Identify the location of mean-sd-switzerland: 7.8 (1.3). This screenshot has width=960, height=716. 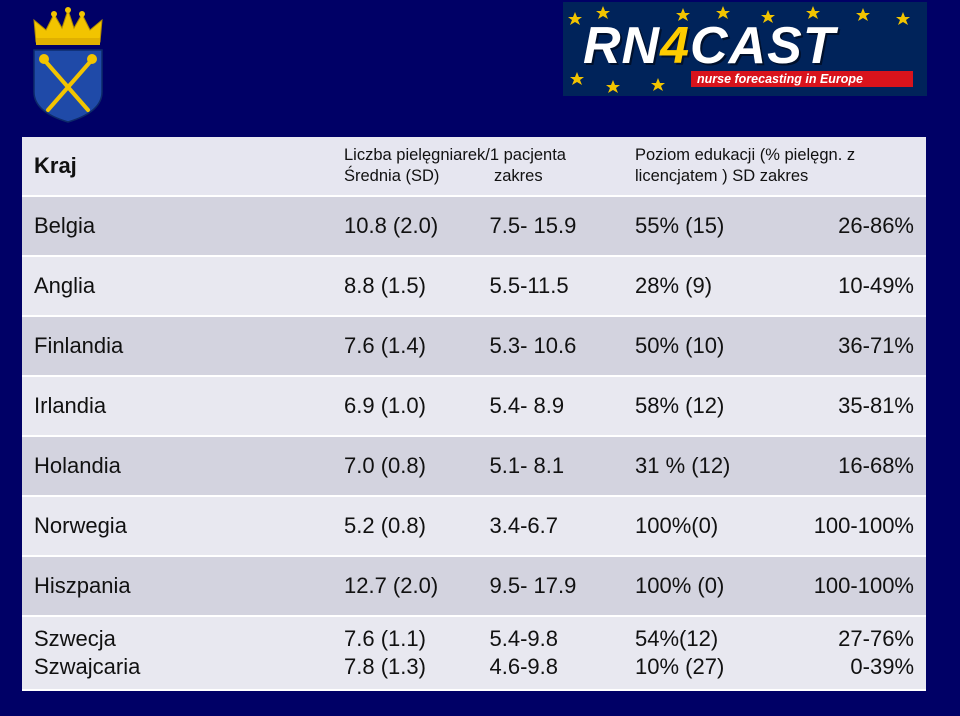
(385, 666).